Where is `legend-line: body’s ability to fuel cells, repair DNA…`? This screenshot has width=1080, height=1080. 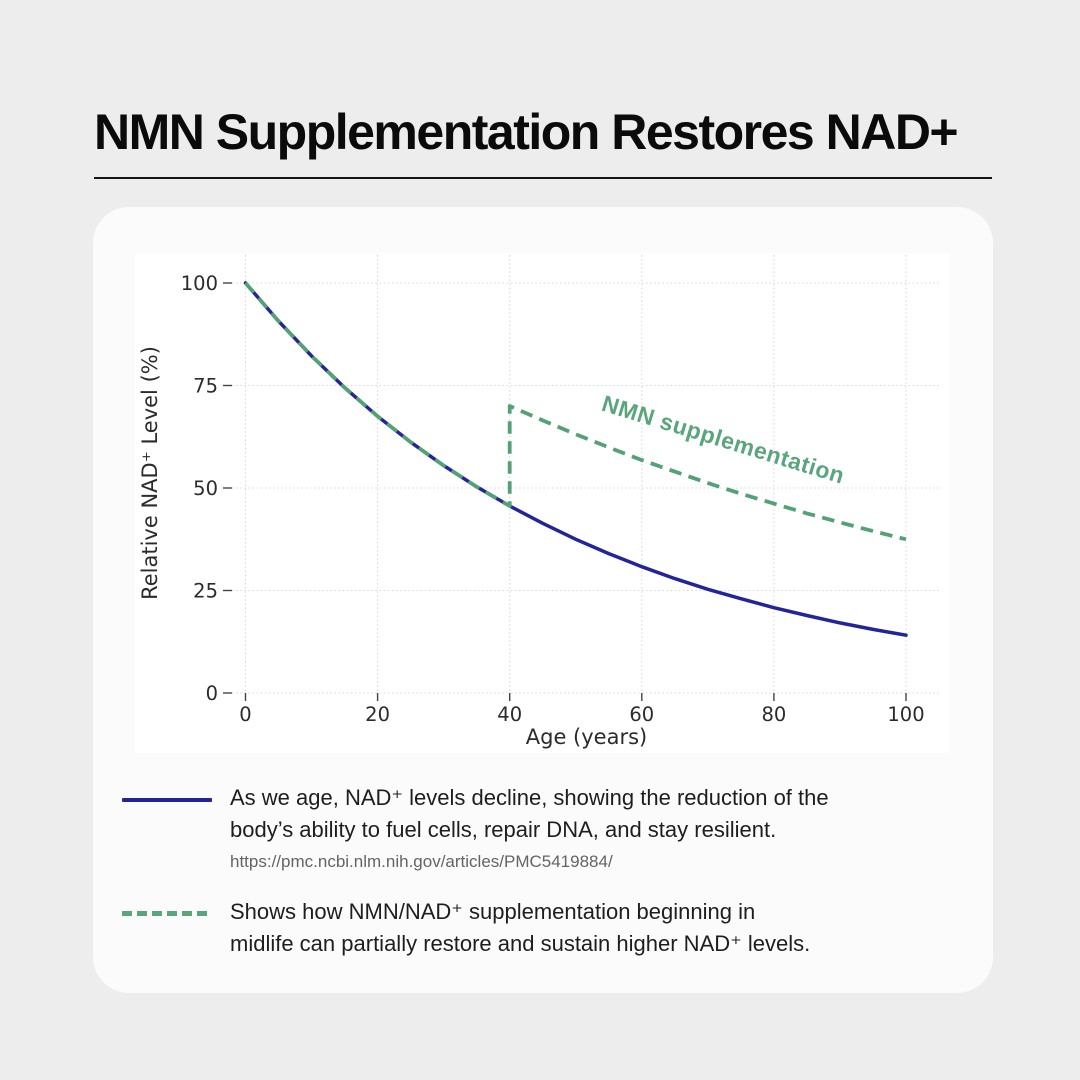
legend-line: body’s ability to fuel cells, repair DNA… is located at coordinates (503, 829).